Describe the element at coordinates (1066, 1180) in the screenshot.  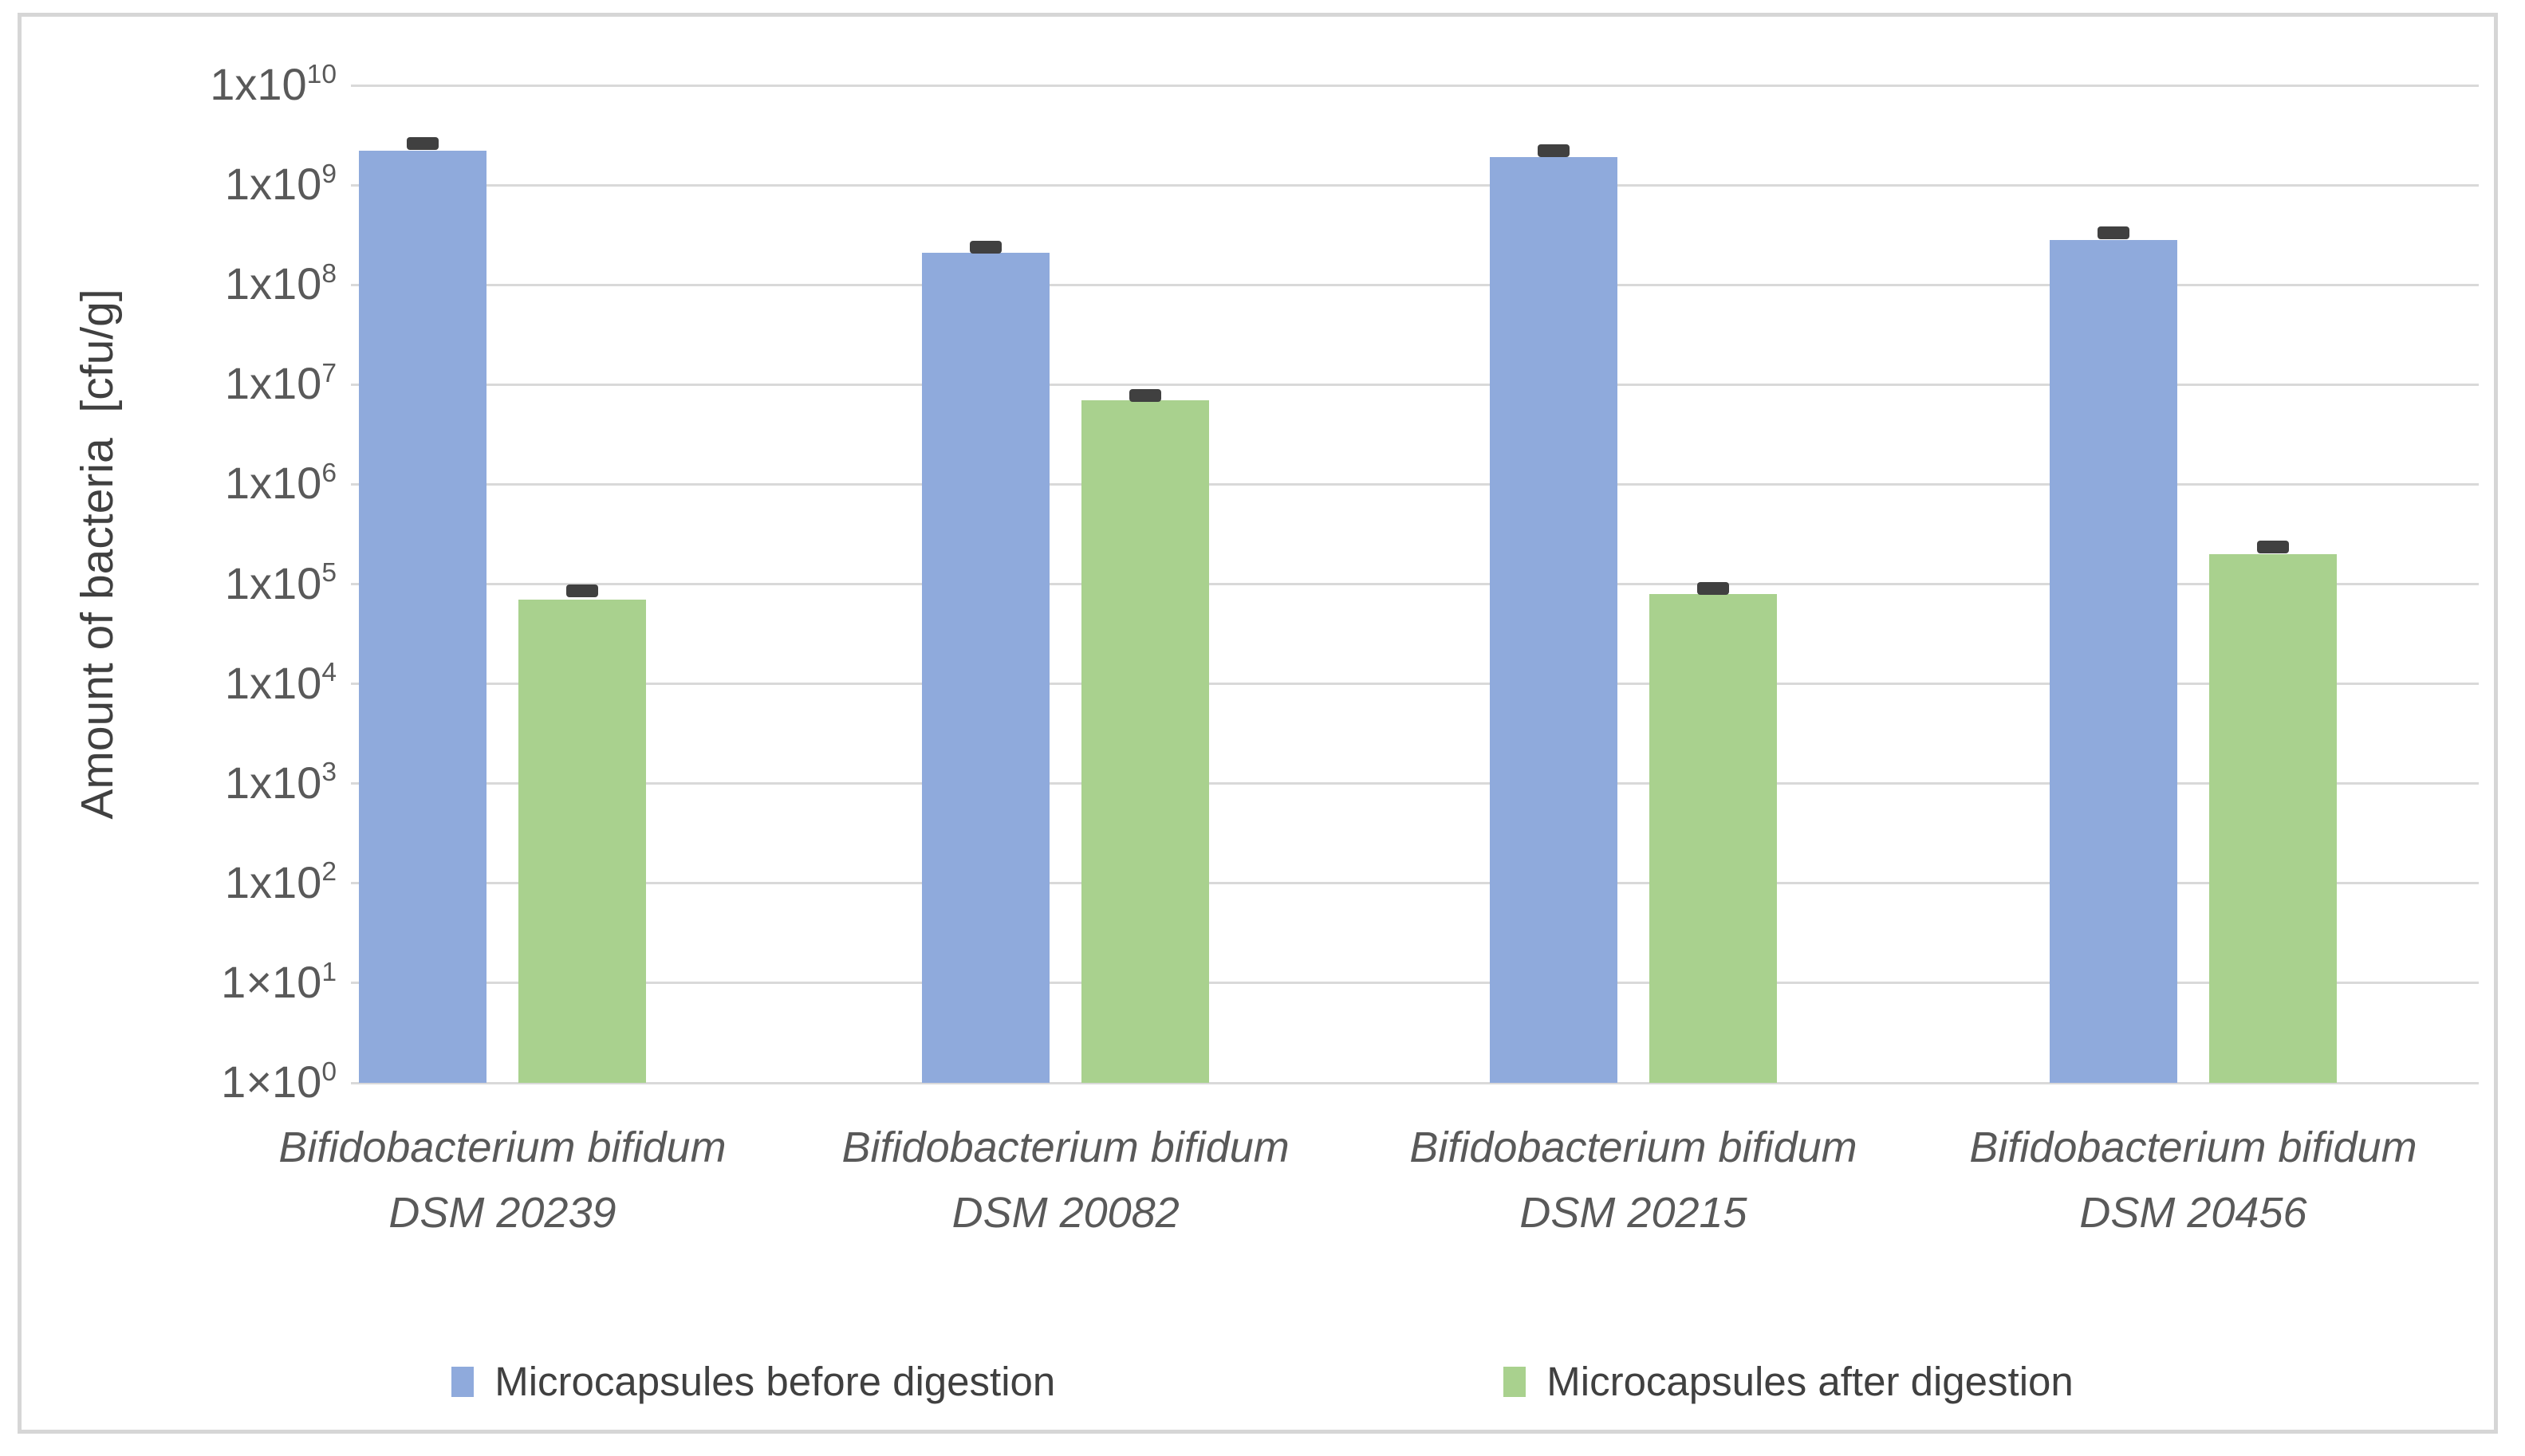
I see `category-label: Bifidobacterium bifidum DSM 20082` at that location.